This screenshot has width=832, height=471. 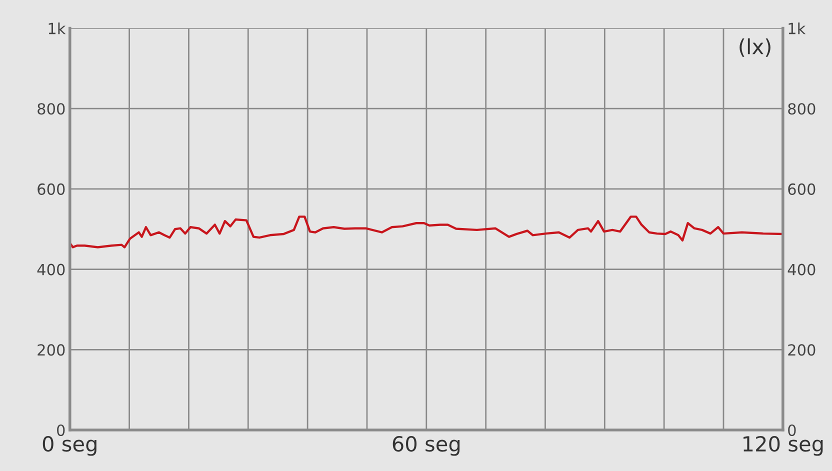 I want to click on y-tick-label: 800, so click(x=51, y=109).